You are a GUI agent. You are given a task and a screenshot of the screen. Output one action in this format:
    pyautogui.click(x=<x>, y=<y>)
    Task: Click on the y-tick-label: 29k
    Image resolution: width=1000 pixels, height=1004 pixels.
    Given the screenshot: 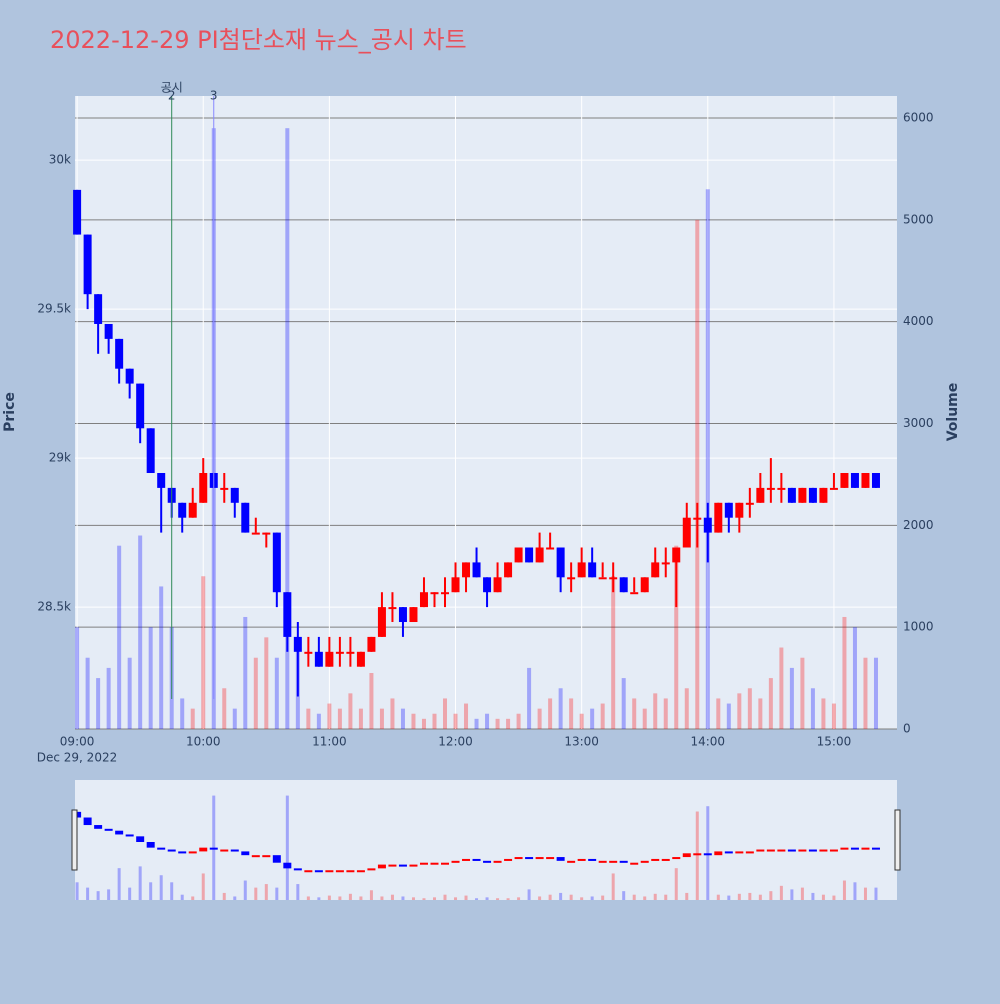 What is the action you would take?
    pyautogui.click(x=60, y=458)
    